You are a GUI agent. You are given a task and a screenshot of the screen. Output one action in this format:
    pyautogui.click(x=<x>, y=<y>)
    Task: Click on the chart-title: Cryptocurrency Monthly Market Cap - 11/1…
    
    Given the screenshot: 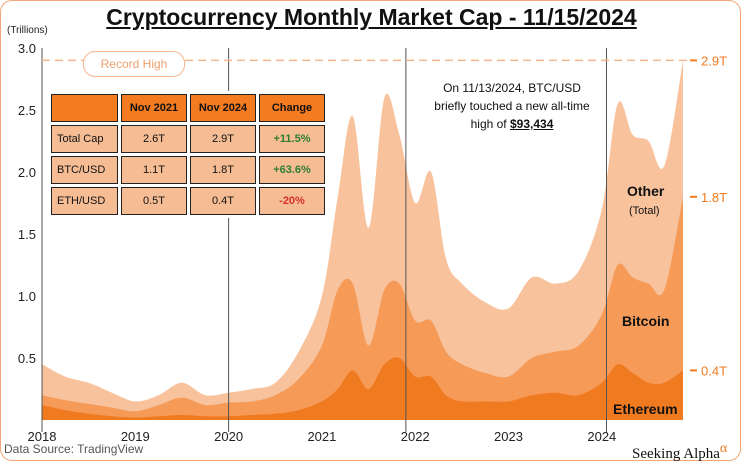 What is the action you would take?
    pyautogui.click(x=371, y=17)
    